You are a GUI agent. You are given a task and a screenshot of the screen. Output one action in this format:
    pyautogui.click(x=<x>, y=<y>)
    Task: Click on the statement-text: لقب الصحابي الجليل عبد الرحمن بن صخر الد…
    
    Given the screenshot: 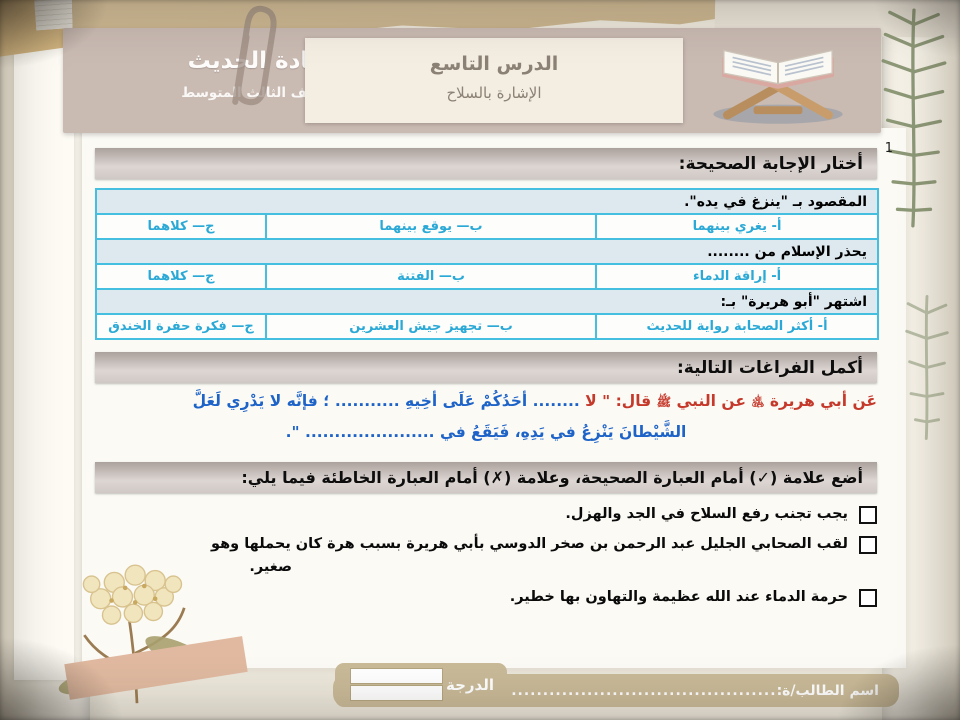 What is the action you would take?
    pyautogui.click(x=471, y=555)
    